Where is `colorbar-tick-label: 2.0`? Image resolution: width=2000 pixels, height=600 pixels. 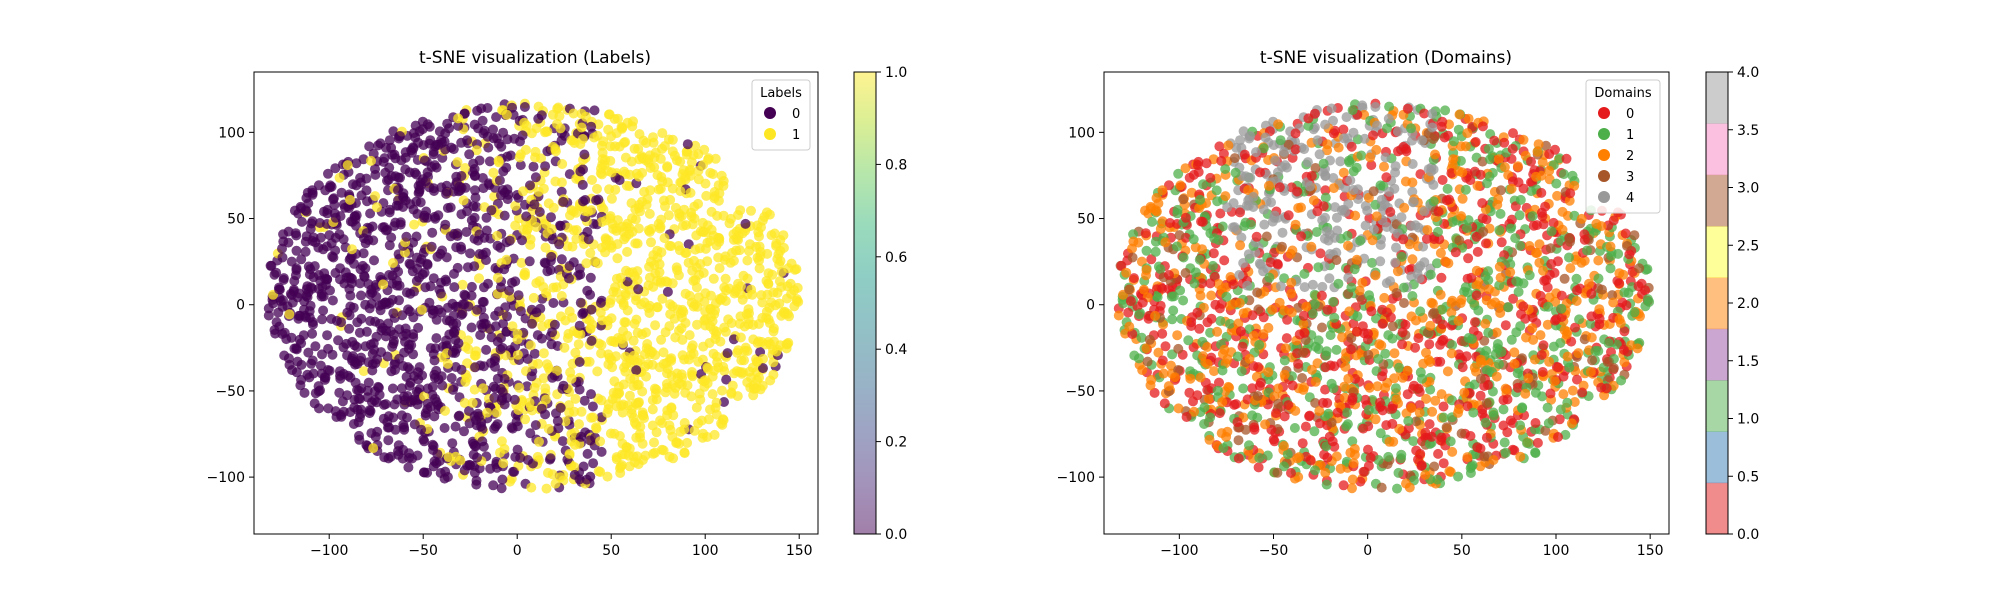 colorbar-tick-label: 2.0 is located at coordinates (1748, 304).